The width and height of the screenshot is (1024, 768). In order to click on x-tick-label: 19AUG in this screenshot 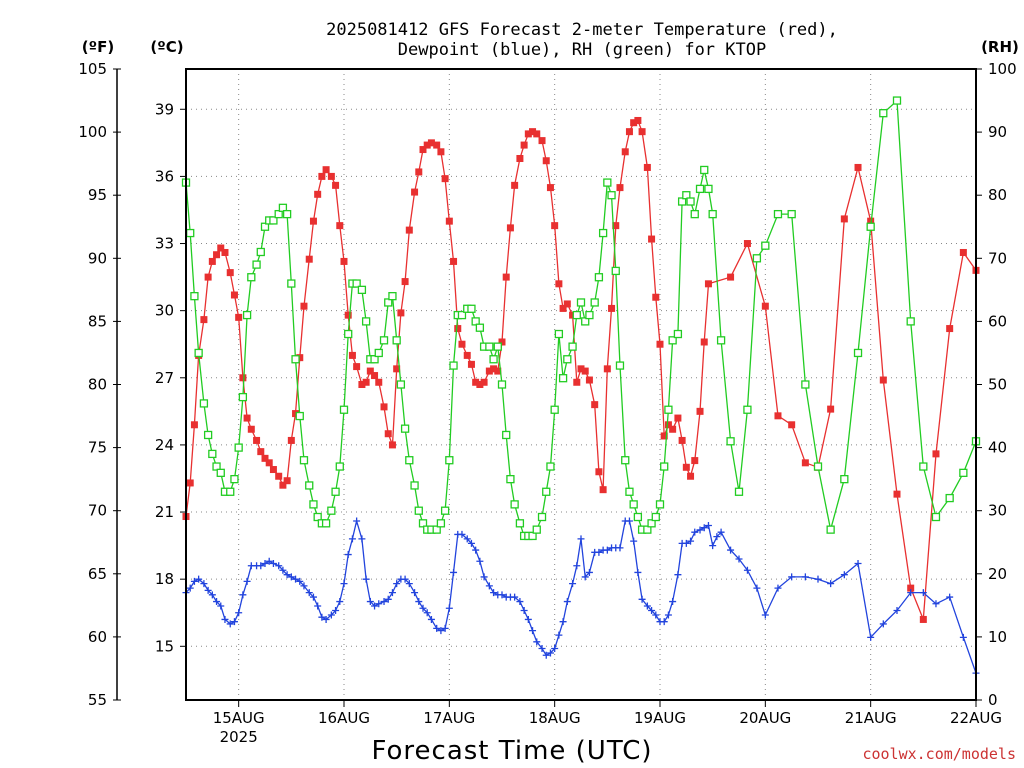, I will do `click(660, 718)`.